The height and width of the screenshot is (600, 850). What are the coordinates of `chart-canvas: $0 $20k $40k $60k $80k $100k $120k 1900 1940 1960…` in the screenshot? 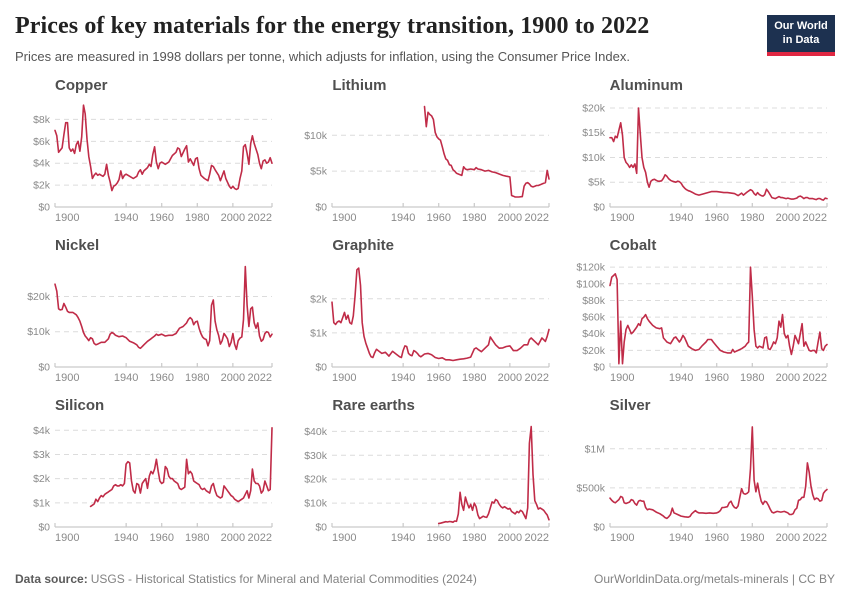 It's located at (702, 323).